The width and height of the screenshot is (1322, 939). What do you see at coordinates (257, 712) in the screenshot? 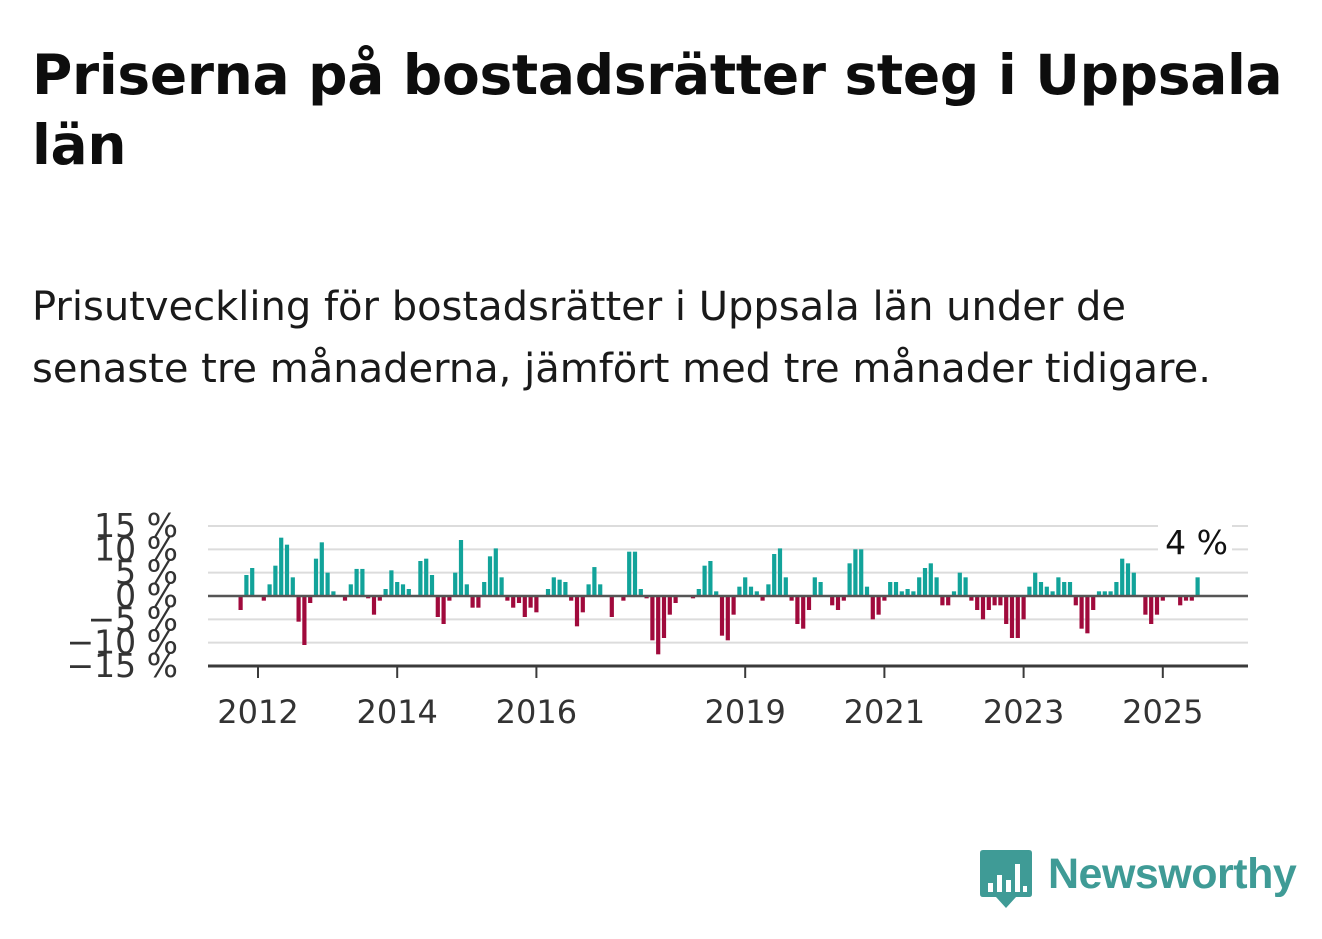
I see `x-tick-label: 2012` at bounding box center [257, 712].